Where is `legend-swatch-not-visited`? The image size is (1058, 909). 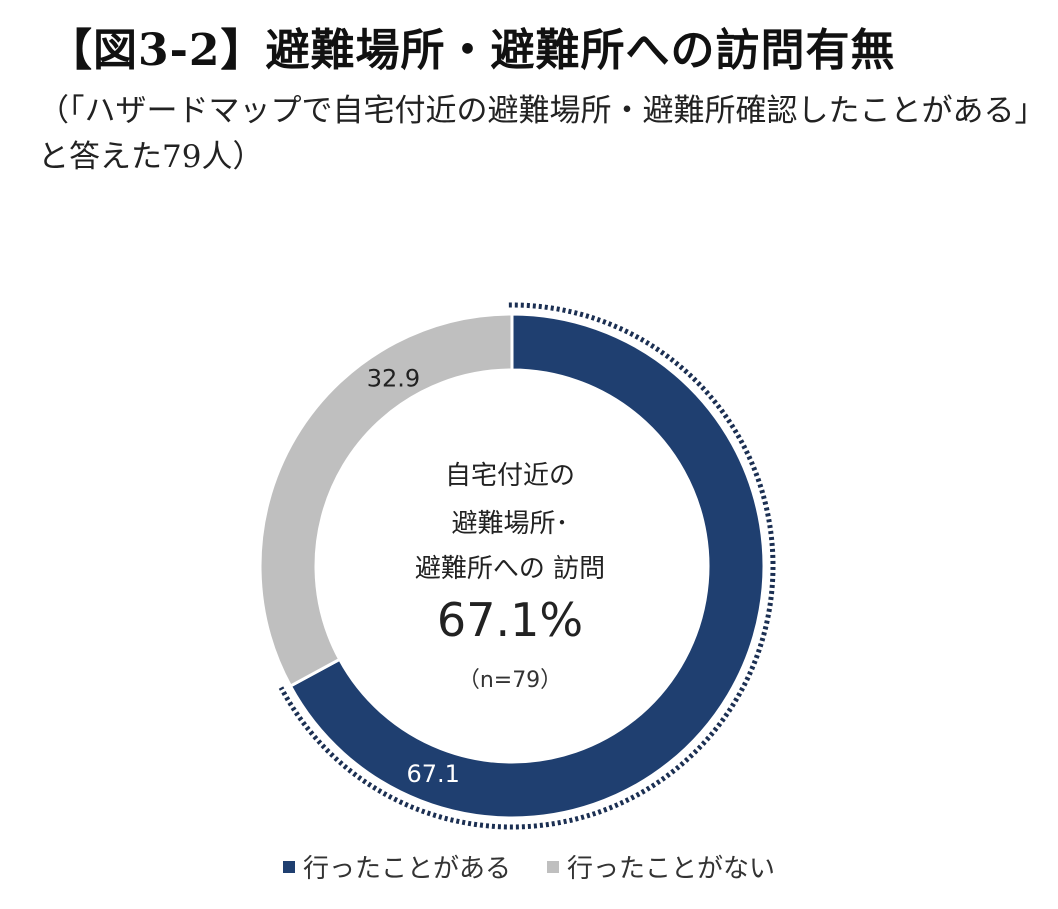
legend-swatch-not-visited is located at coordinates (553, 866).